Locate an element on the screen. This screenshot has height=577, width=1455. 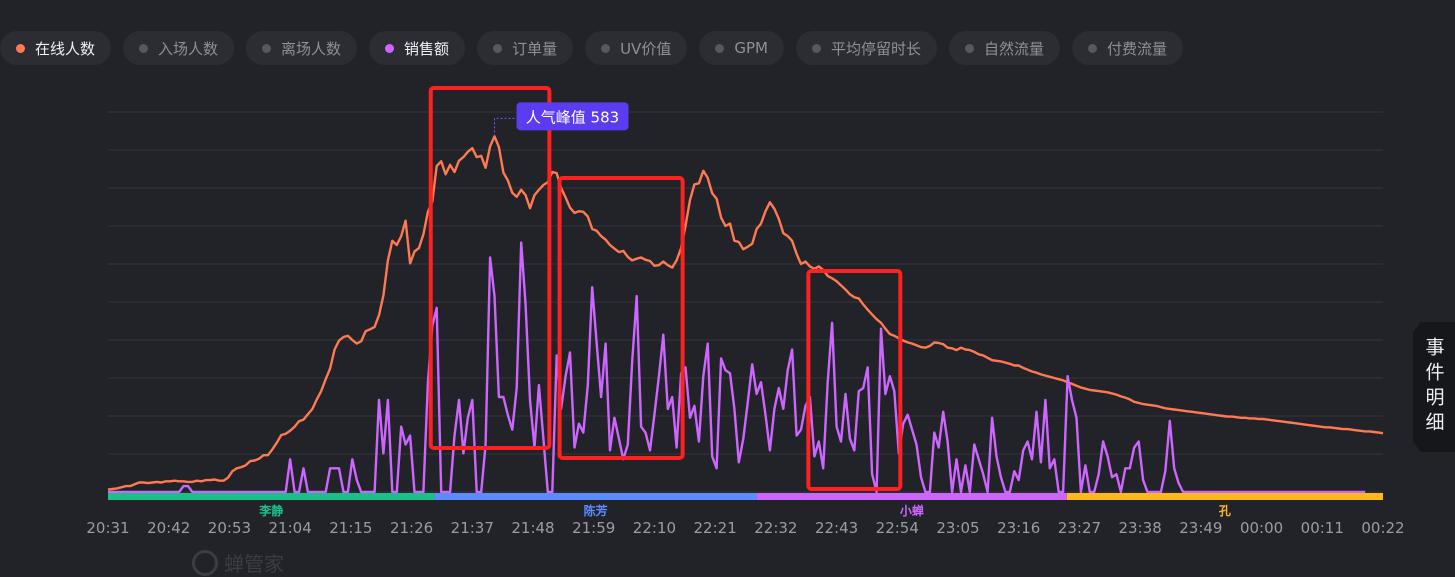
legend-label: 平均停留时长 is located at coordinates (875, 48).